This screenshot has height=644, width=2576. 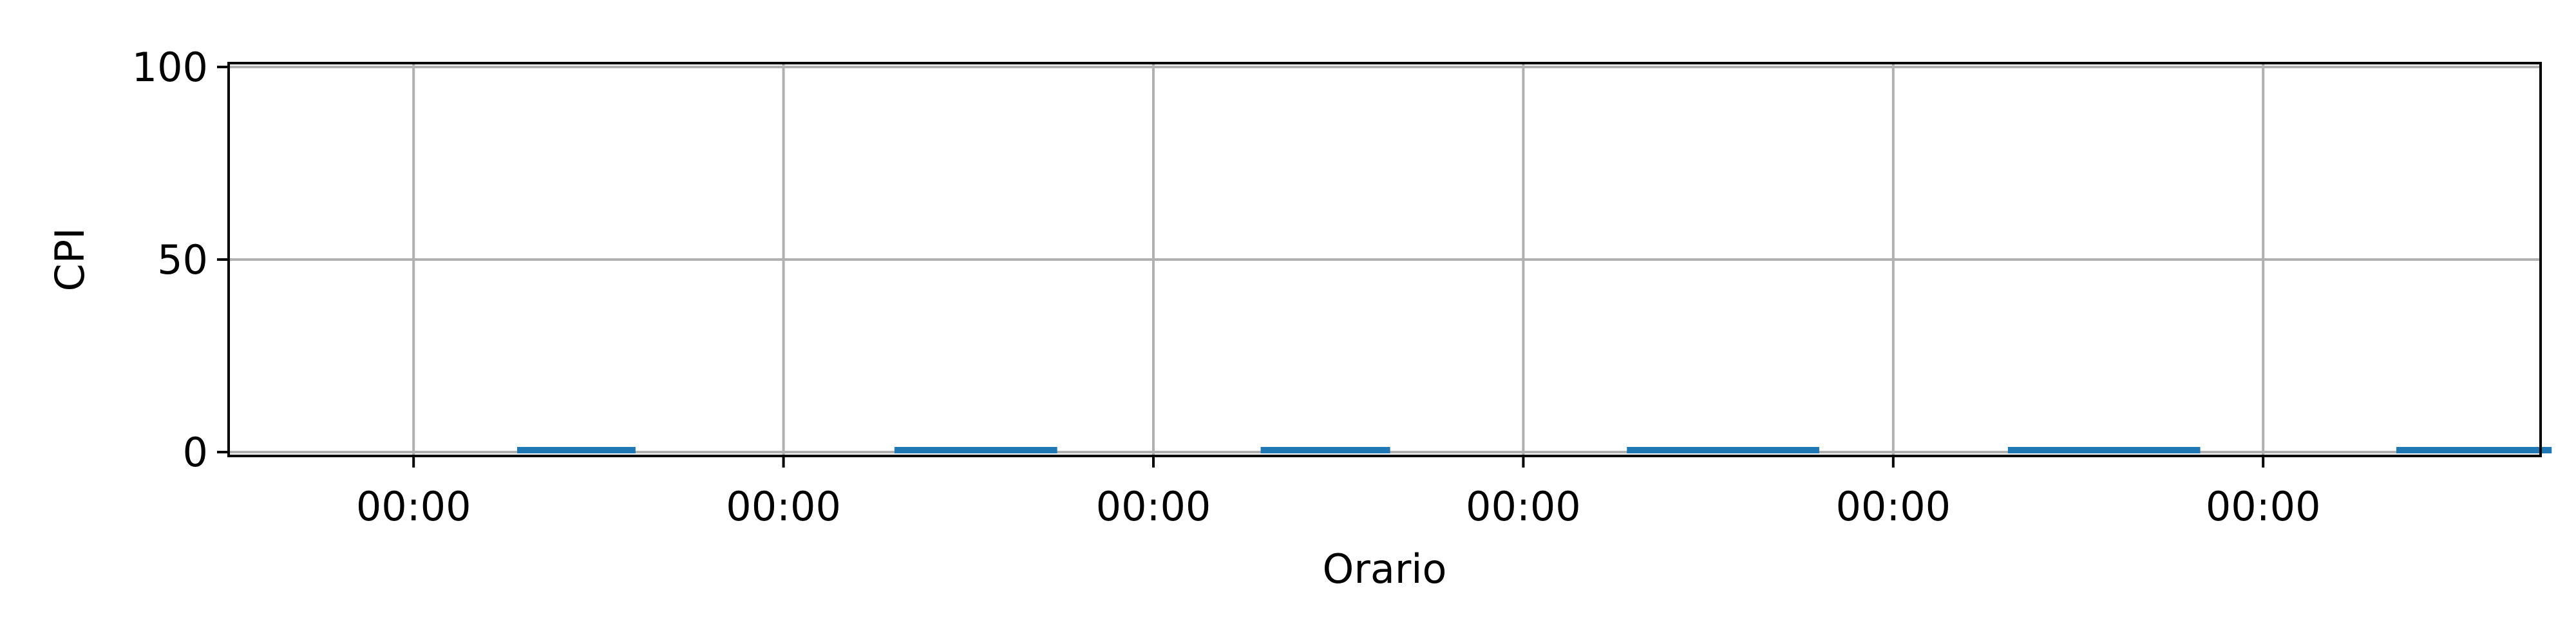 What do you see at coordinates (195, 452) in the screenshot?
I see `y-tick-label: 0` at bounding box center [195, 452].